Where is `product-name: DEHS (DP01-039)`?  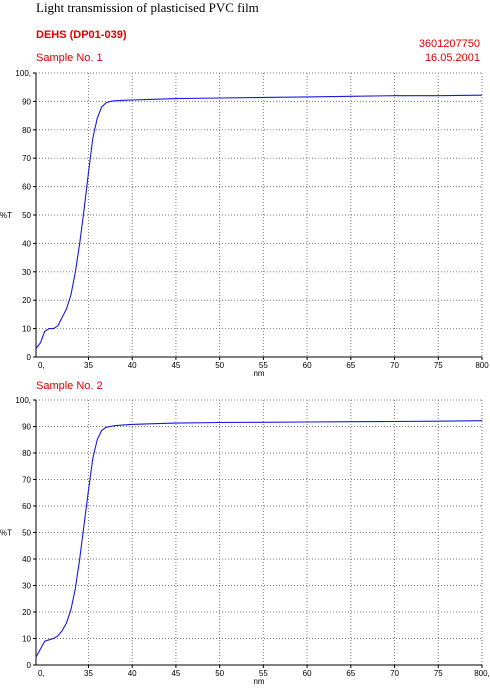
product-name: DEHS (DP01-039) is located at coordinates (81, 35).